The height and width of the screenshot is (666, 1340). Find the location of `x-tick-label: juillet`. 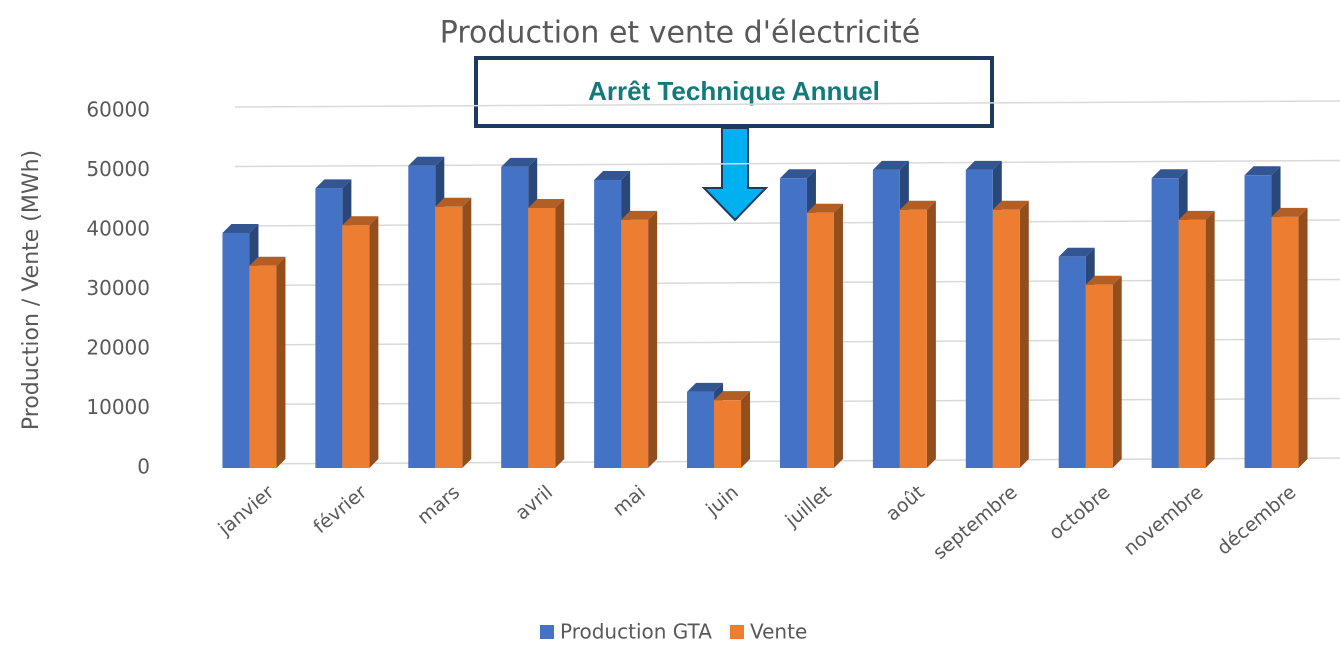

x-tick-label: juillet is located at coordinates (808, 506).